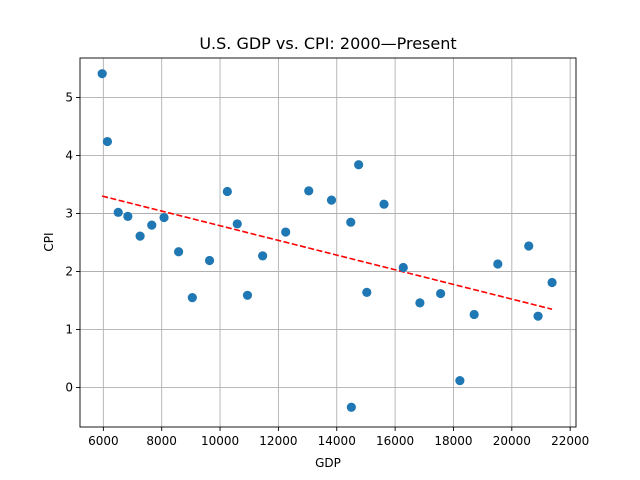 Image resolution: width=640 pixels, height=480 pixels. Describe the element at coordinates (69, 155) in the screenshot. I see `y-tick-label: 4` at that location.